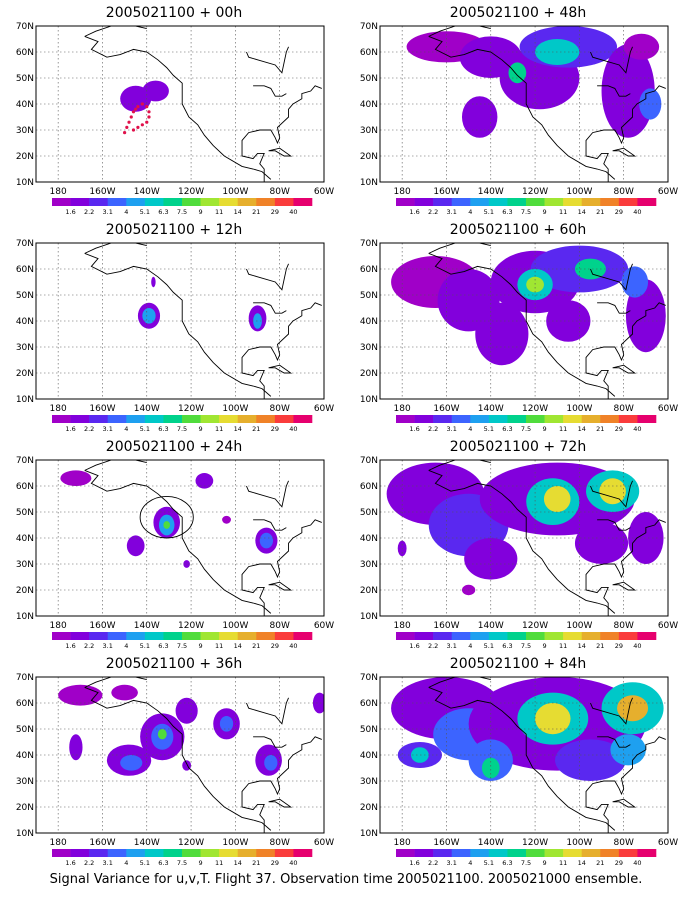  What do you see at coordinates (619, 863) in the screenshot?
I see `colorbar-label: 29` at bounding box center [619, 863].